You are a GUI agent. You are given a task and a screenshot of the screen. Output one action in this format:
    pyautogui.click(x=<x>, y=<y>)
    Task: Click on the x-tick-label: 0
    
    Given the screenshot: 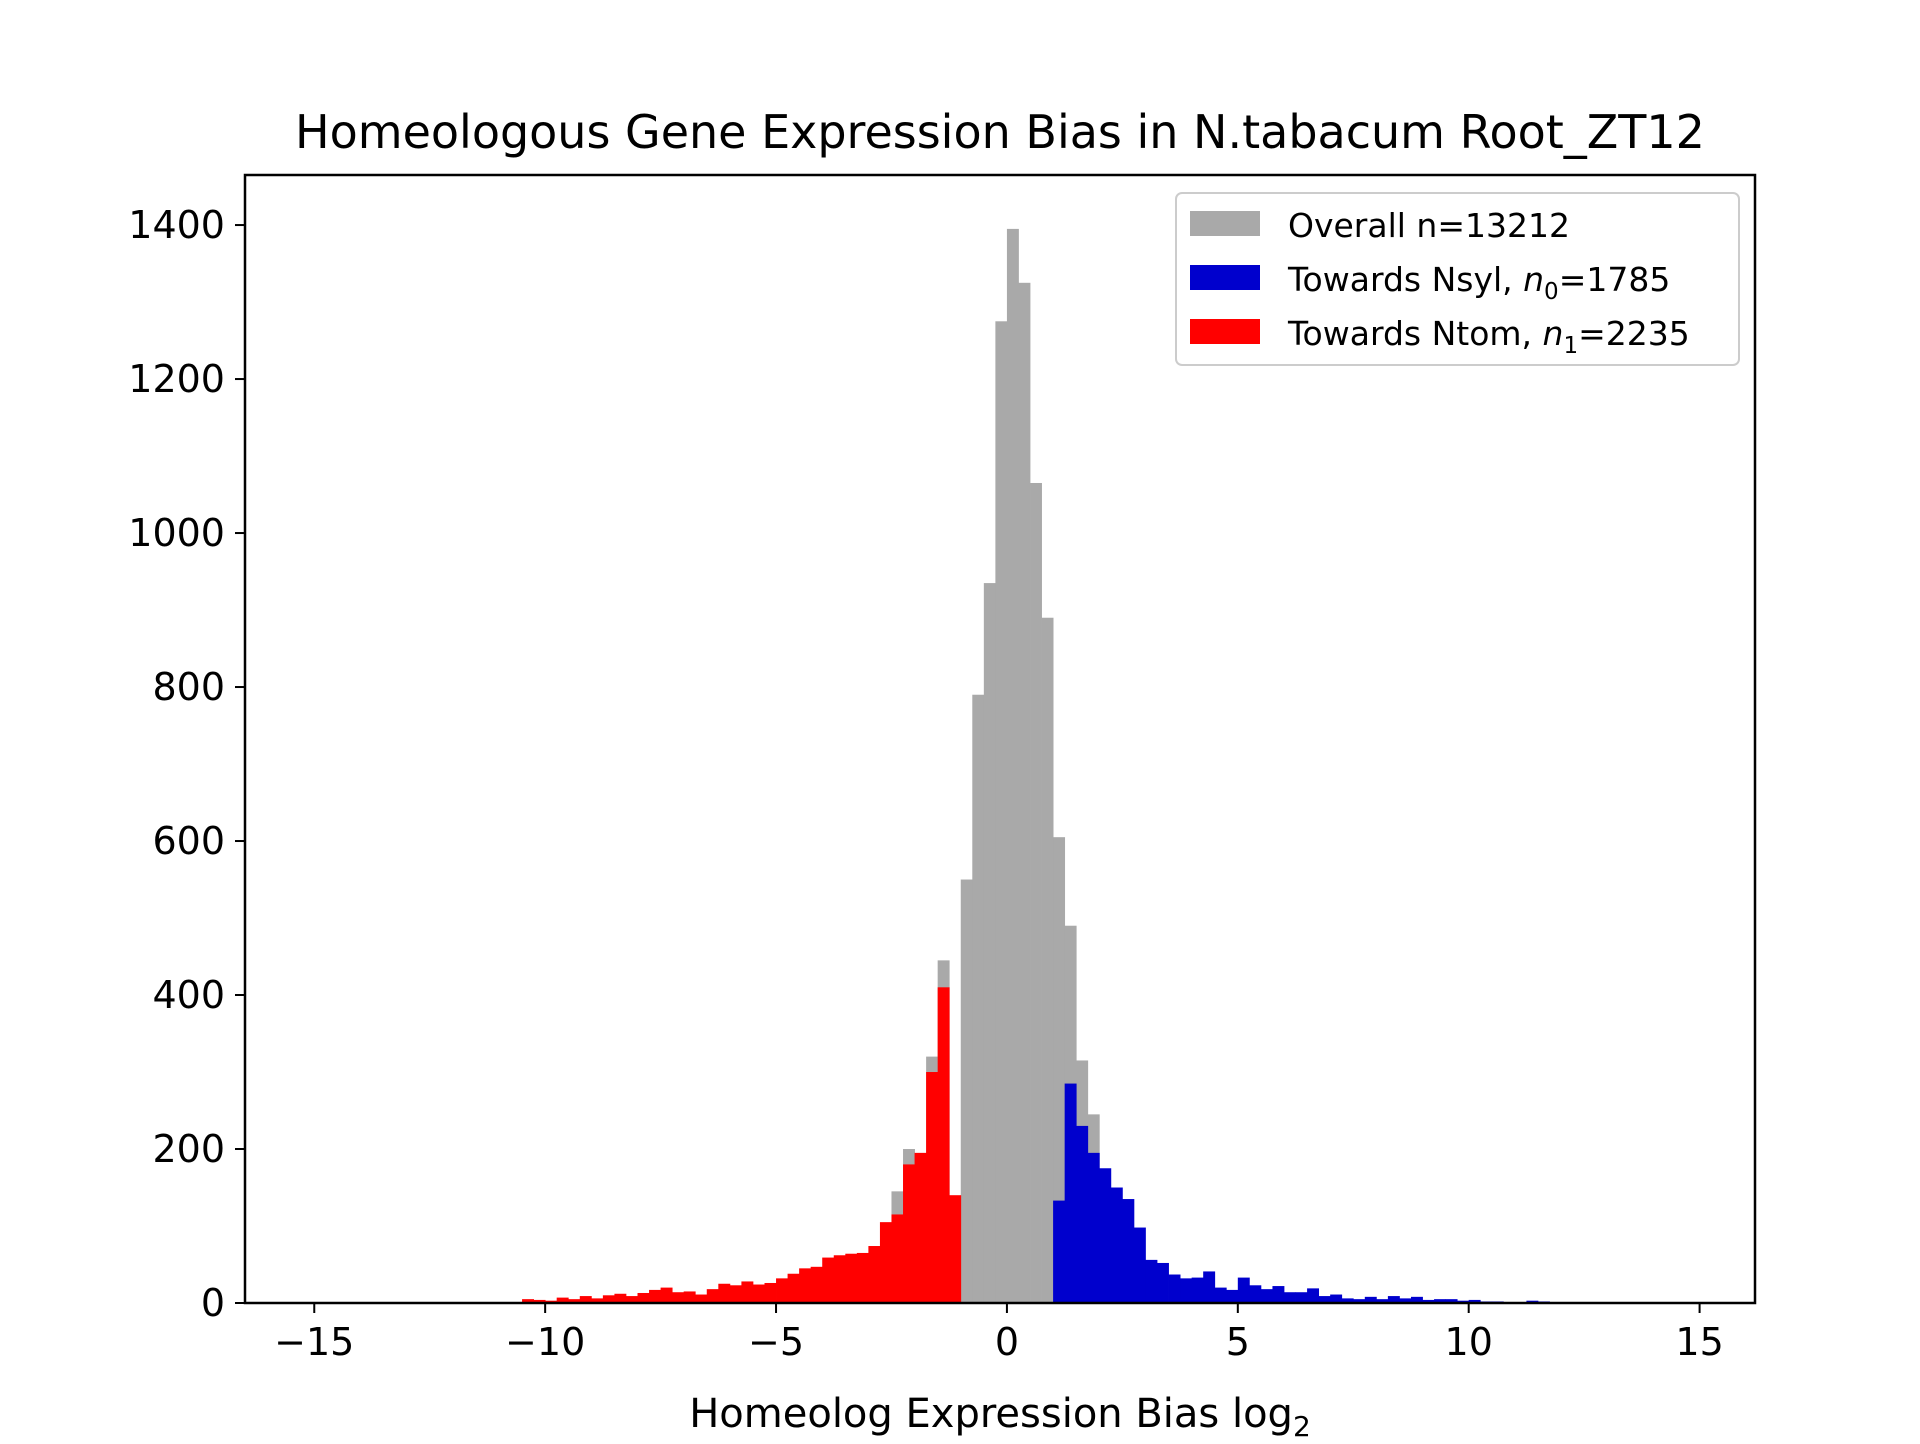 What is the action you would take?
    pyautogui.click(x=1007, y=1342)
    